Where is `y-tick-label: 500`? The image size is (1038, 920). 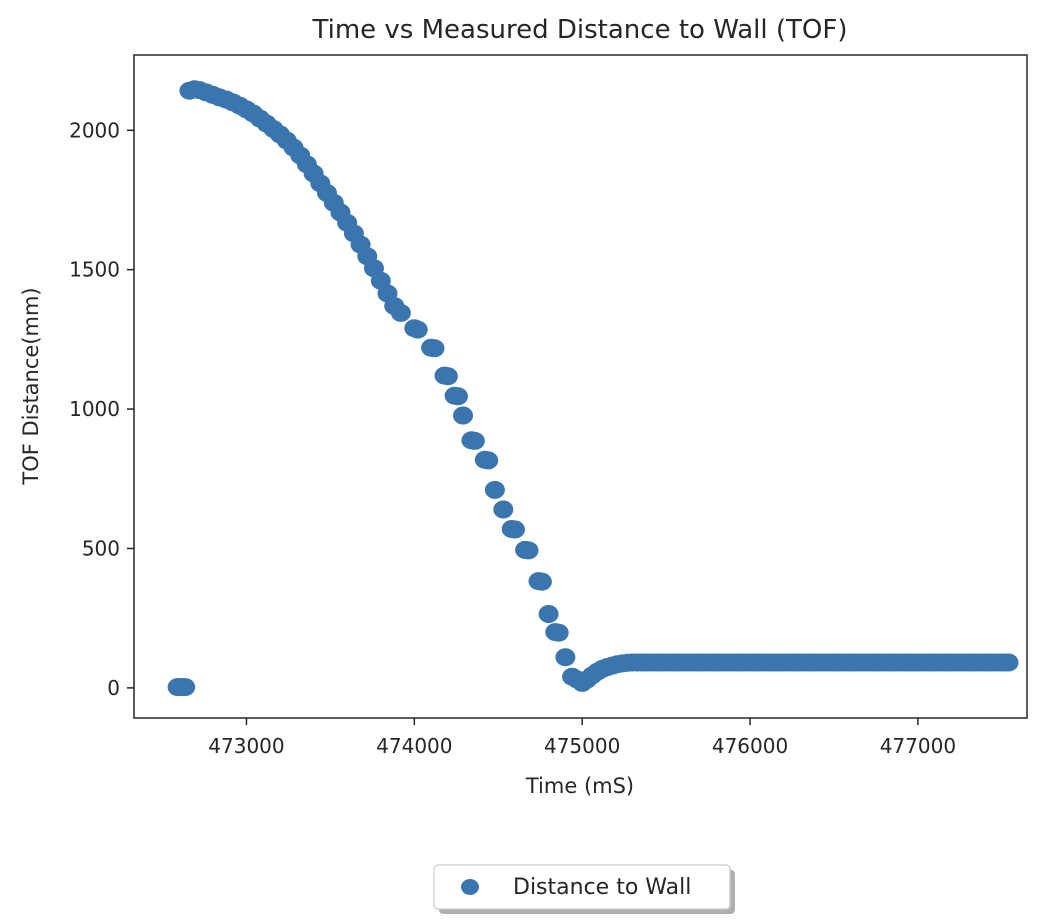
y-tick-label: 500 is located at coordinates (101, 548).